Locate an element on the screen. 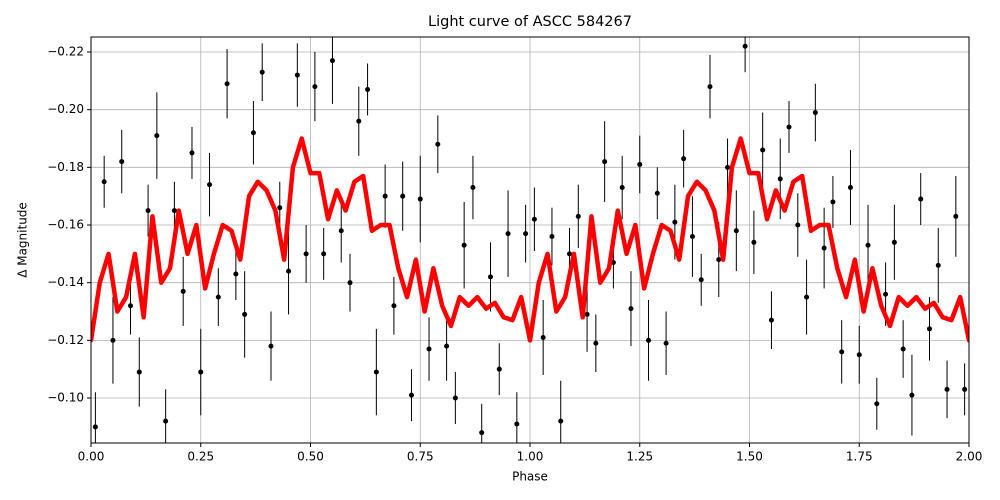 The height and width of the screenshot is (500, 1000). chart-title: Light curve of ASCC 584267 is located at coordinates (530, 22).